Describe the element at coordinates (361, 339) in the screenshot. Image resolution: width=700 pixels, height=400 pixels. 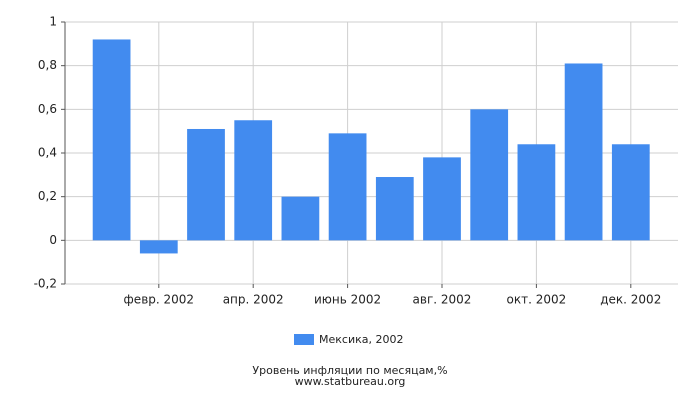
I see `legend-label: Мексика, 2002` at that location.